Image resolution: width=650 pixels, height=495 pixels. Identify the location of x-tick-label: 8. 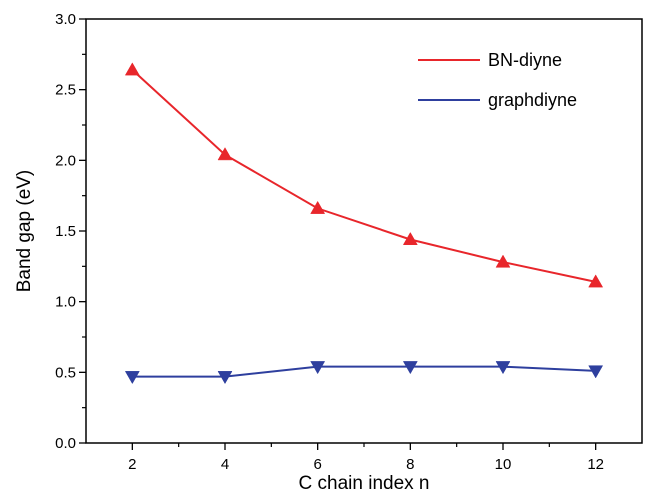
(410, 464).